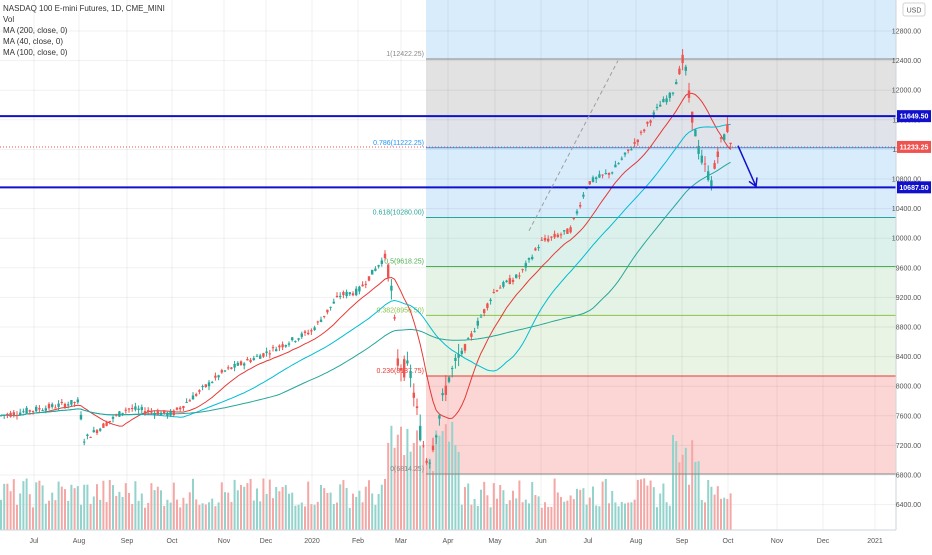 The width and height of the screenshot is (932, 555). What do you see at coordinates (33, 41) in the screenshot?
I see `legend-ma40: MA (40, close, 0)` at bounding box center [33, 41].